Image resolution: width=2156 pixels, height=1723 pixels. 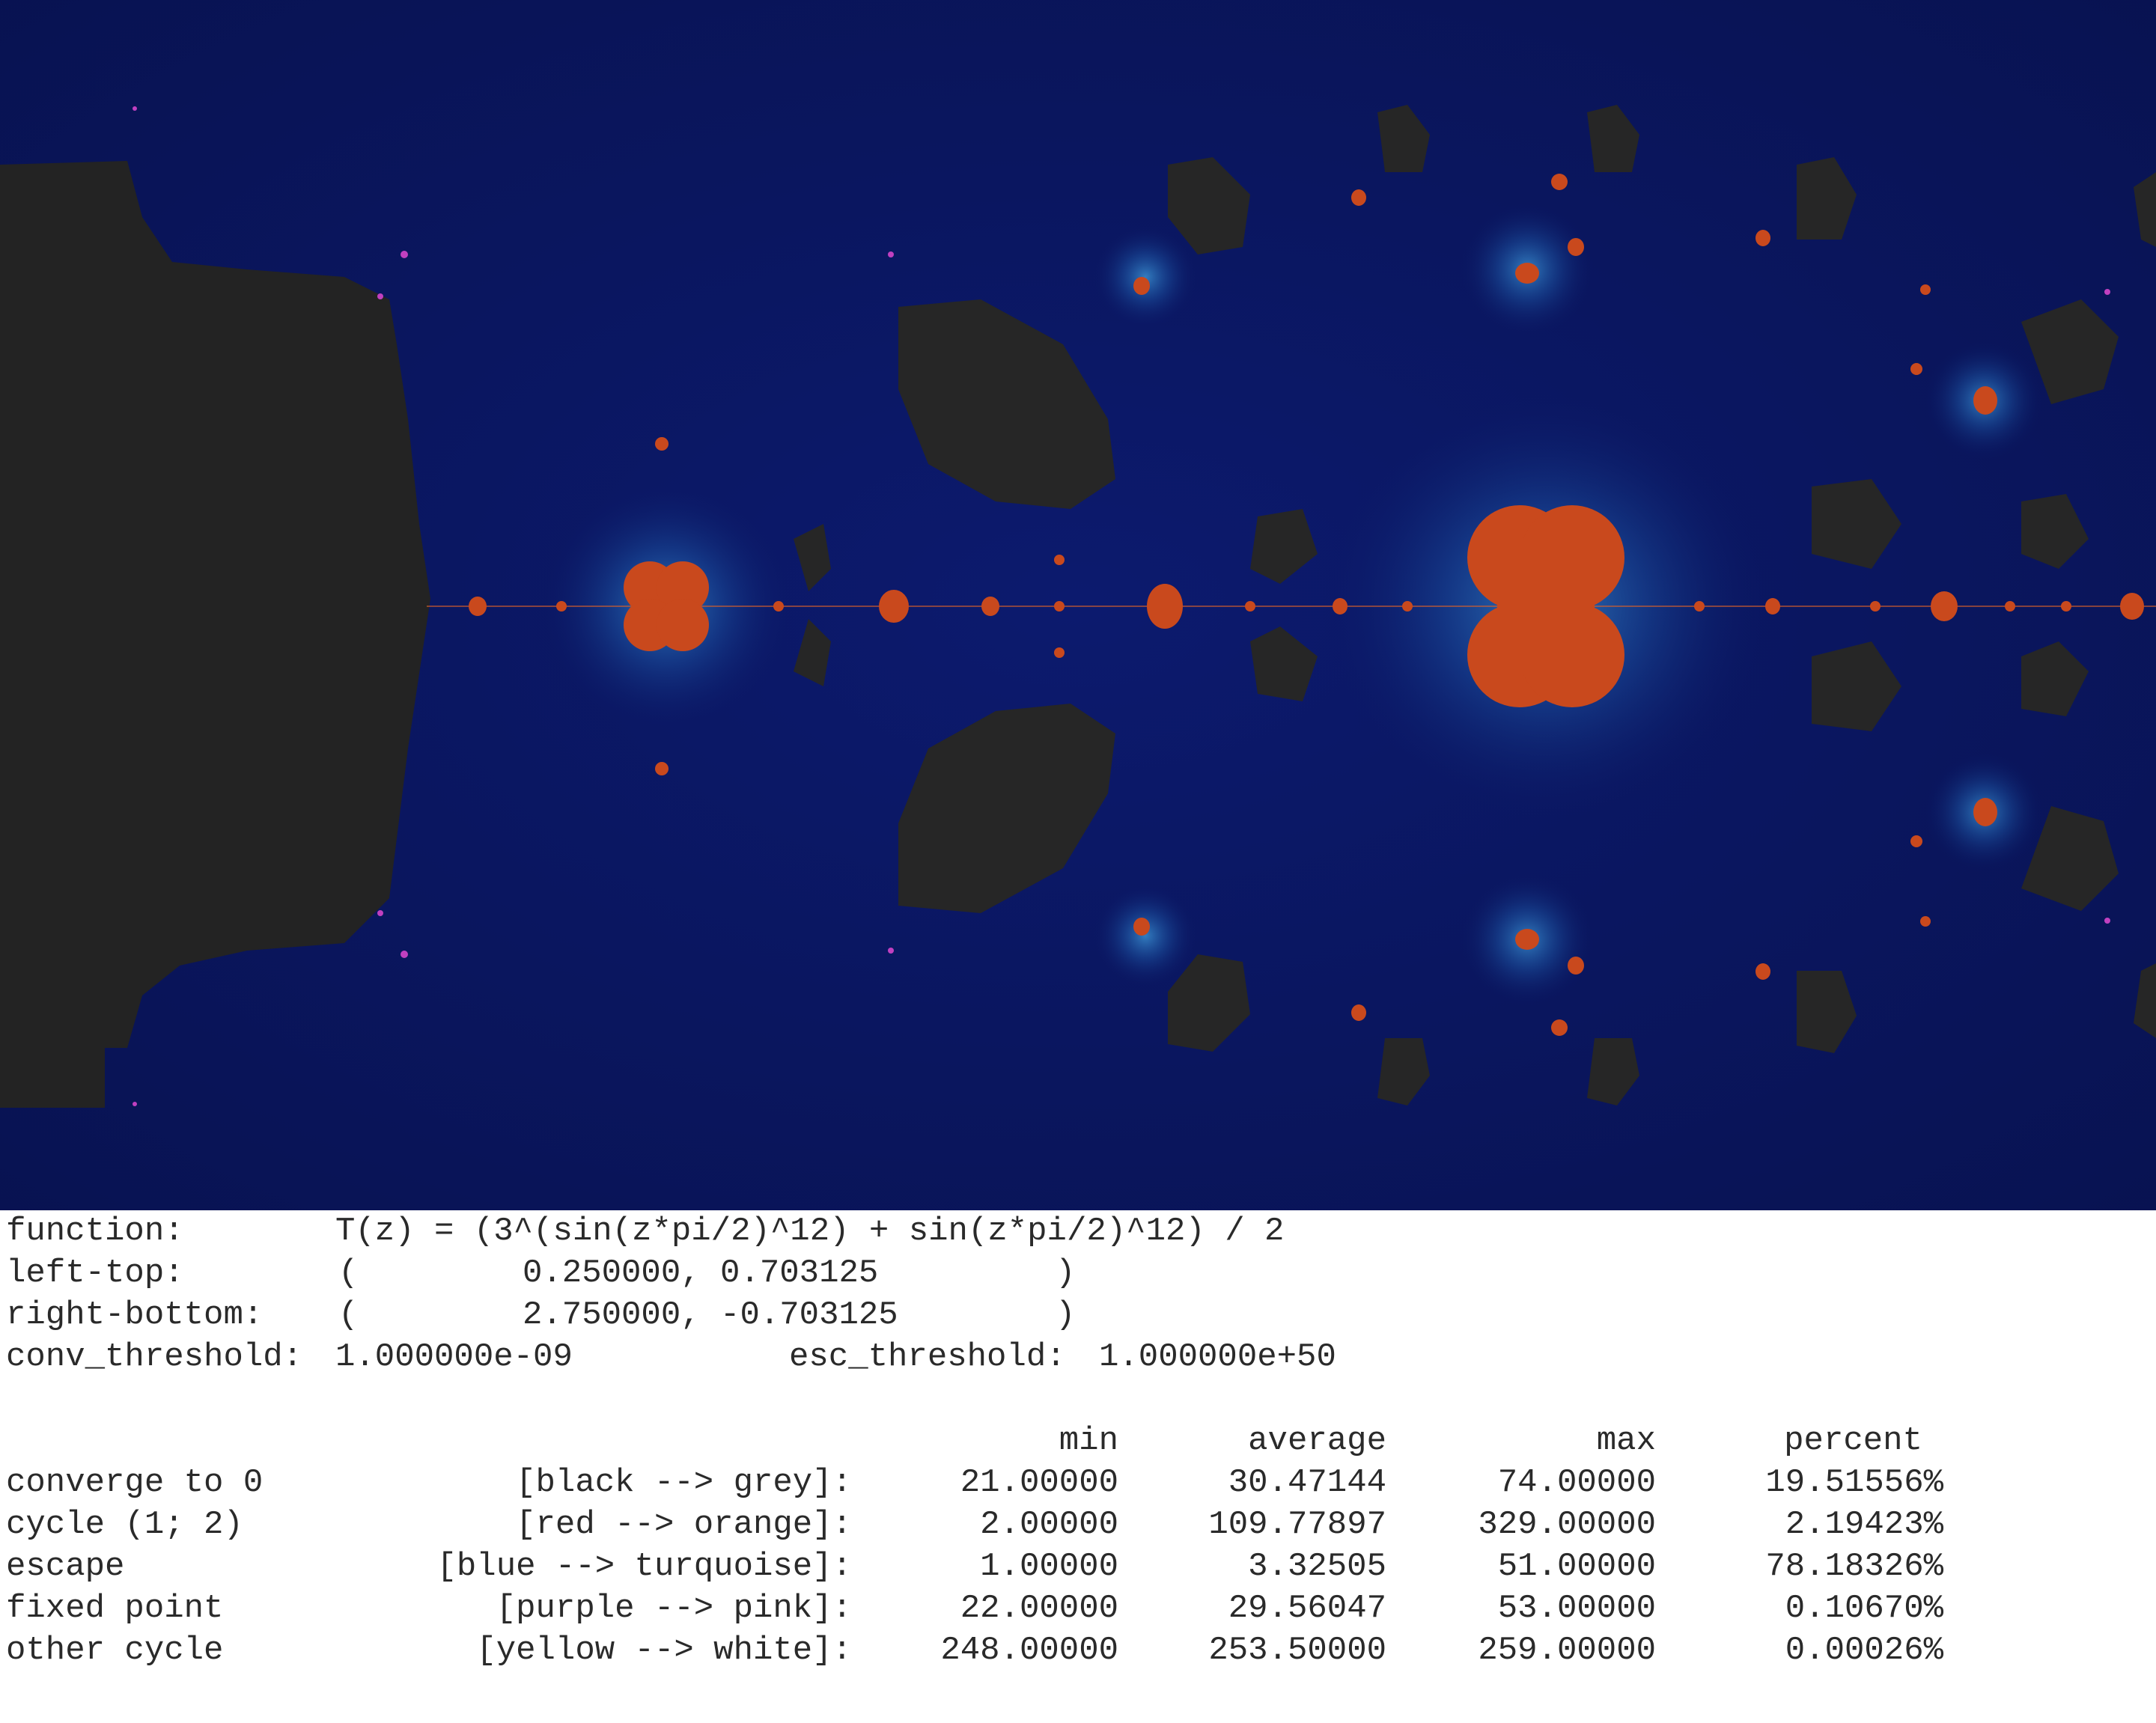 I want to click on row-average: 109.77897, so click(x=1297, y=1525).